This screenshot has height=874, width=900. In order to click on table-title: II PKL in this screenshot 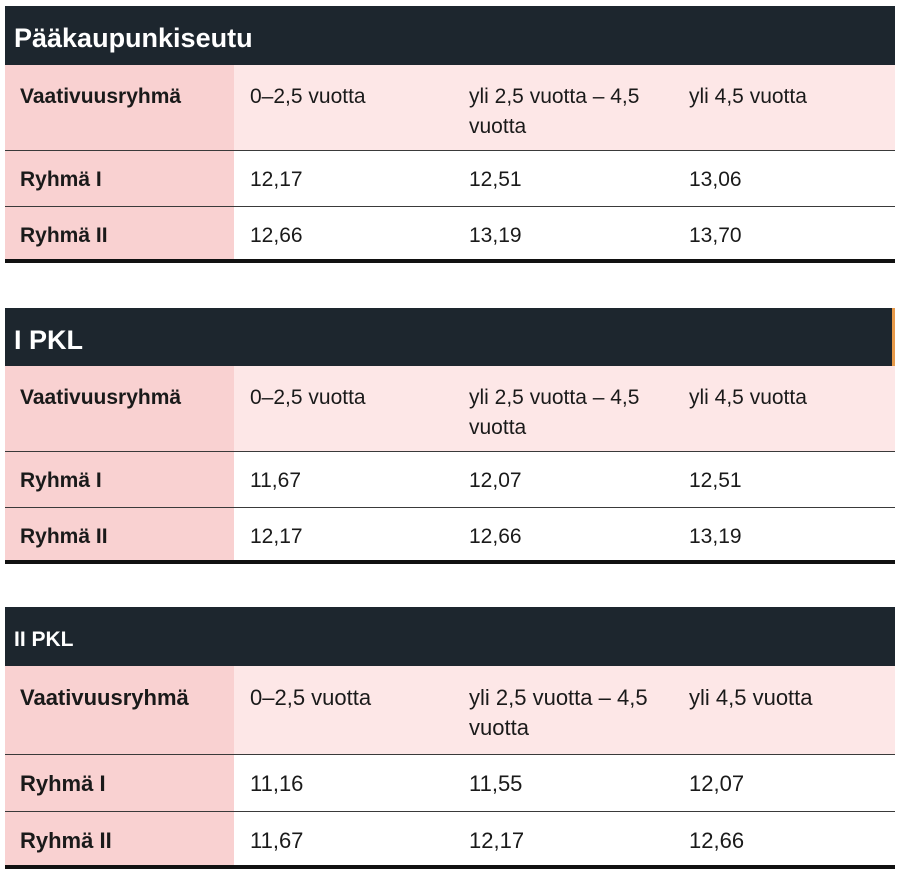, I will do `click(450, 636)`.